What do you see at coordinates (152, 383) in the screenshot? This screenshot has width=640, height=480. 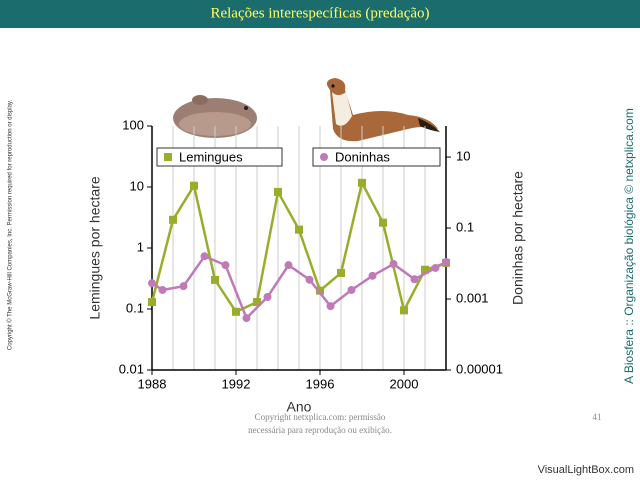 I see `x-tick-label: 1988` at bounding box center [152, 383].